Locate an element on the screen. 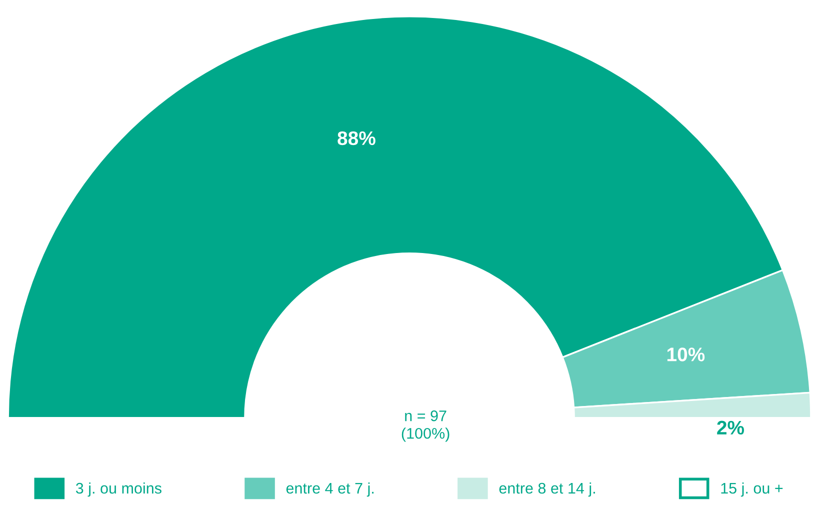 Image resolution: width=819 pixels, height=509 pixels. legend-label: entre 8 et 14 j. is located at coordinates (547, 489).